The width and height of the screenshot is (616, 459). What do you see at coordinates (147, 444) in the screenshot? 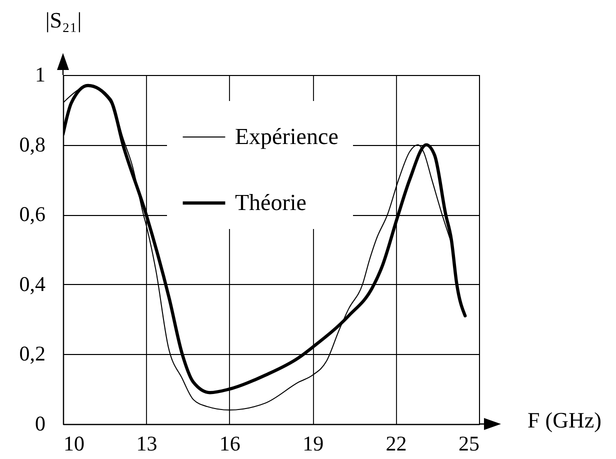
I see `x-tick-label: 13` at bounding box center [147, 444].